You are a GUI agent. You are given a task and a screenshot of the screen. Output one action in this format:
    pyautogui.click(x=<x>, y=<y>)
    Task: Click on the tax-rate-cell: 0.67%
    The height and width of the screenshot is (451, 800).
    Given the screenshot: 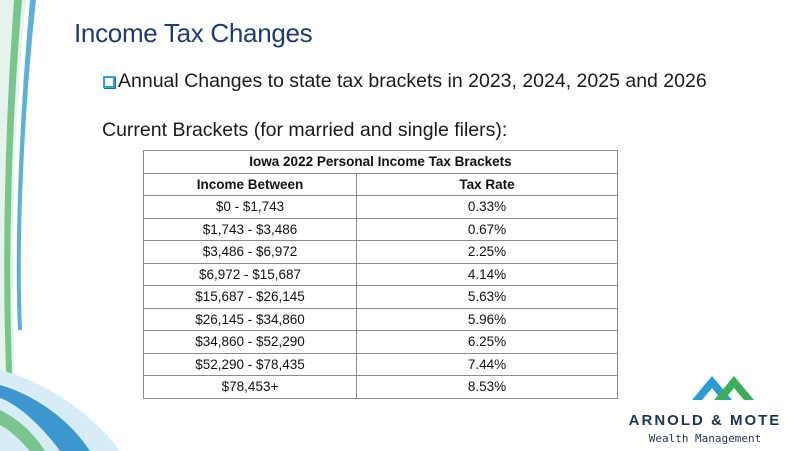 What is the action you would take?
    pyautogui.click(x=487, y=229)
    